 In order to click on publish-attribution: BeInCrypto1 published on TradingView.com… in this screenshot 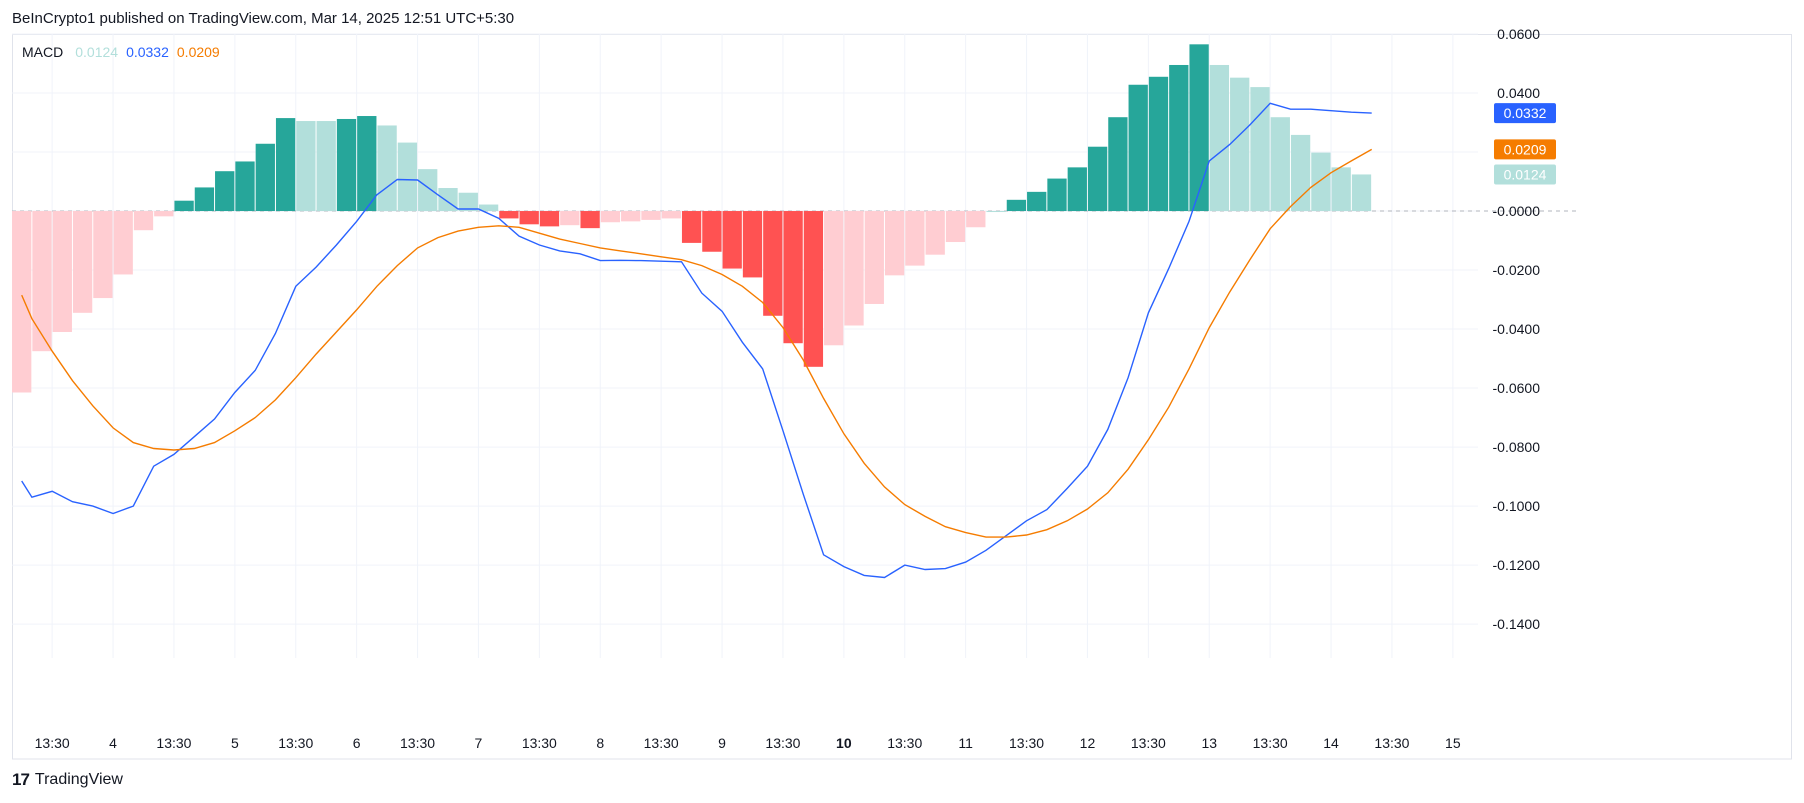, I will do `click(263, 18)`.